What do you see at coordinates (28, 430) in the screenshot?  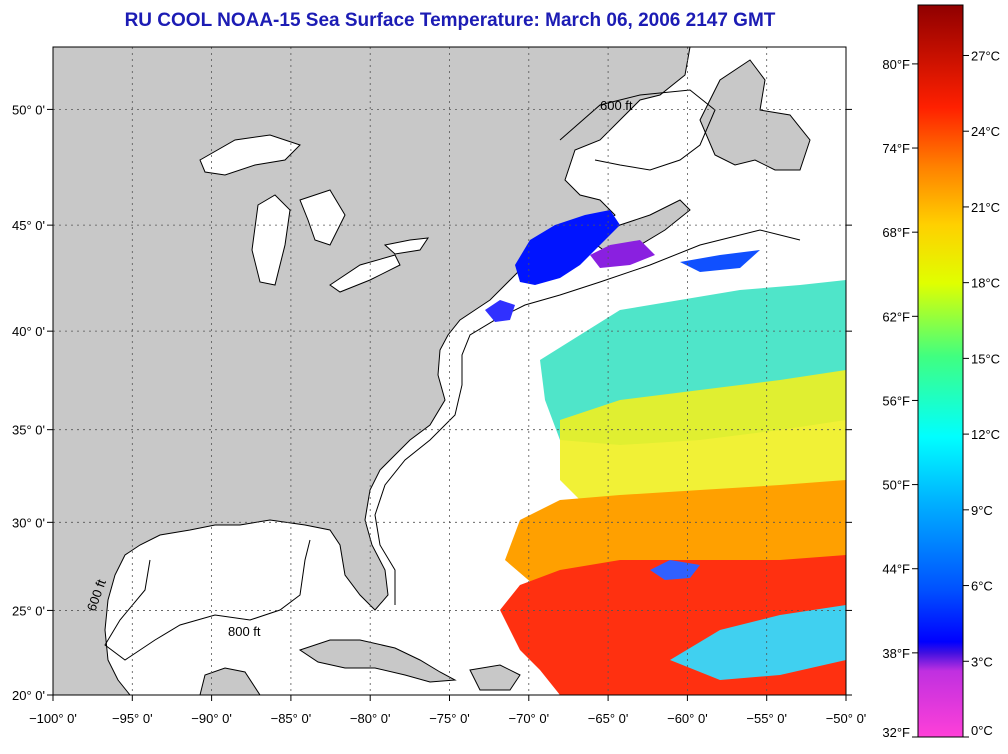 I see `lat-tick-label: 35° 0'` at bounding box center [28, 430].